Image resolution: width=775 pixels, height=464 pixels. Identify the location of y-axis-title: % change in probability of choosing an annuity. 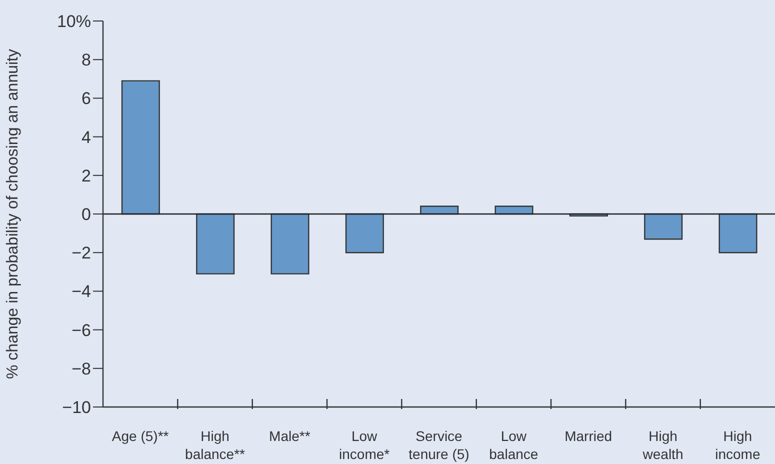
(13, 214).